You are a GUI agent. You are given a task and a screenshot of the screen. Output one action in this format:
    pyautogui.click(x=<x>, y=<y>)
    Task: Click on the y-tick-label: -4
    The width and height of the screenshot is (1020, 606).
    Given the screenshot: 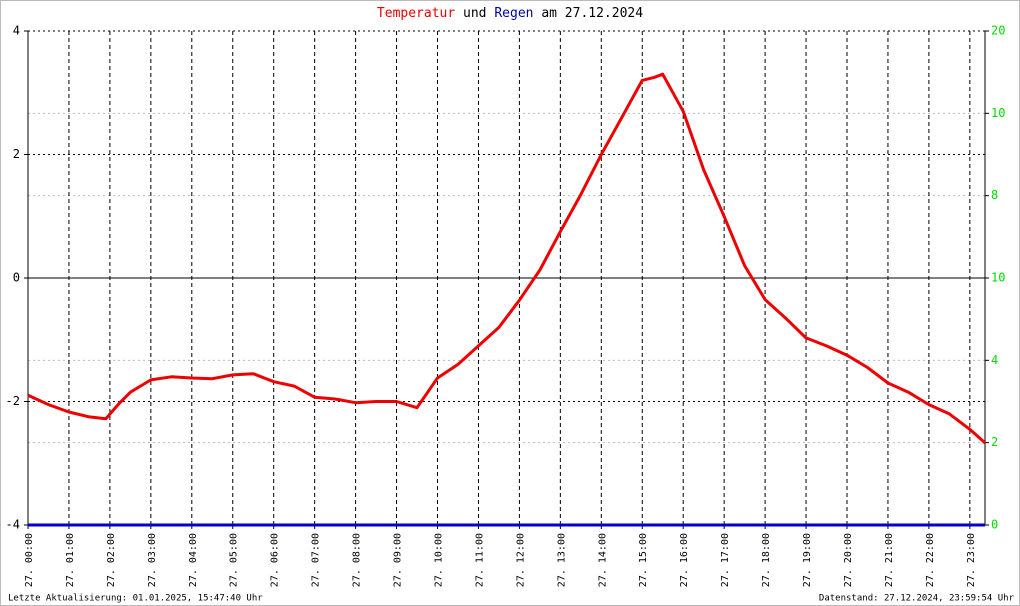 What is the action you would take?
    pyautogui.click(x=13, y=525)
    